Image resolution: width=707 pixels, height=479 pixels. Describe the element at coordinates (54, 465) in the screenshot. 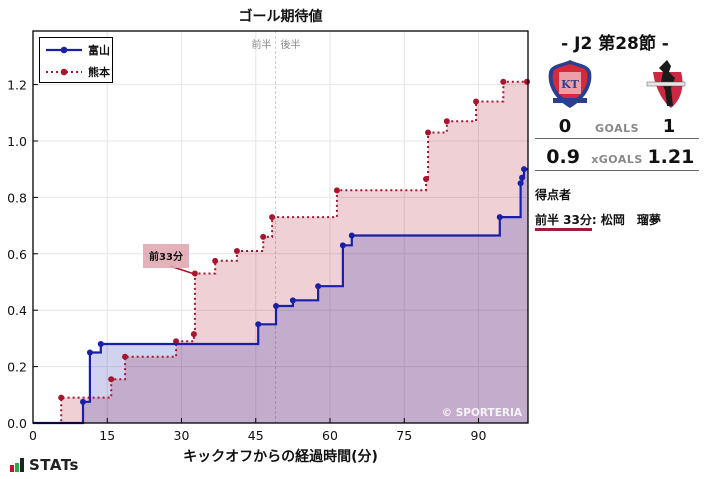

I see `stats-logo-text: STATs` at that location.